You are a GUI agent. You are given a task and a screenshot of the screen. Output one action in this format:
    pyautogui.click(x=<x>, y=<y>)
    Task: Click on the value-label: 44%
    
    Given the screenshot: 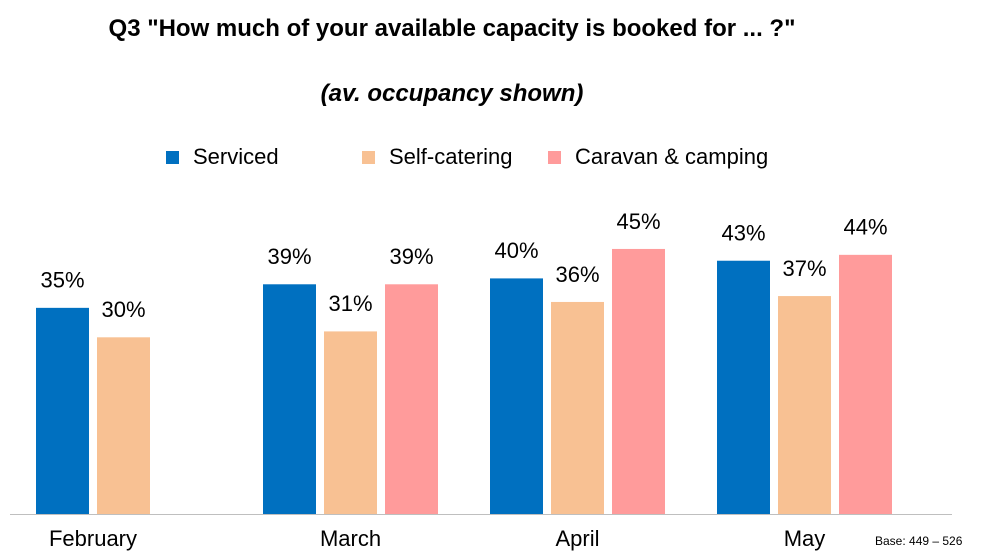 What is the action you would take?
    pyautogui.click(x=865, y=227)
    